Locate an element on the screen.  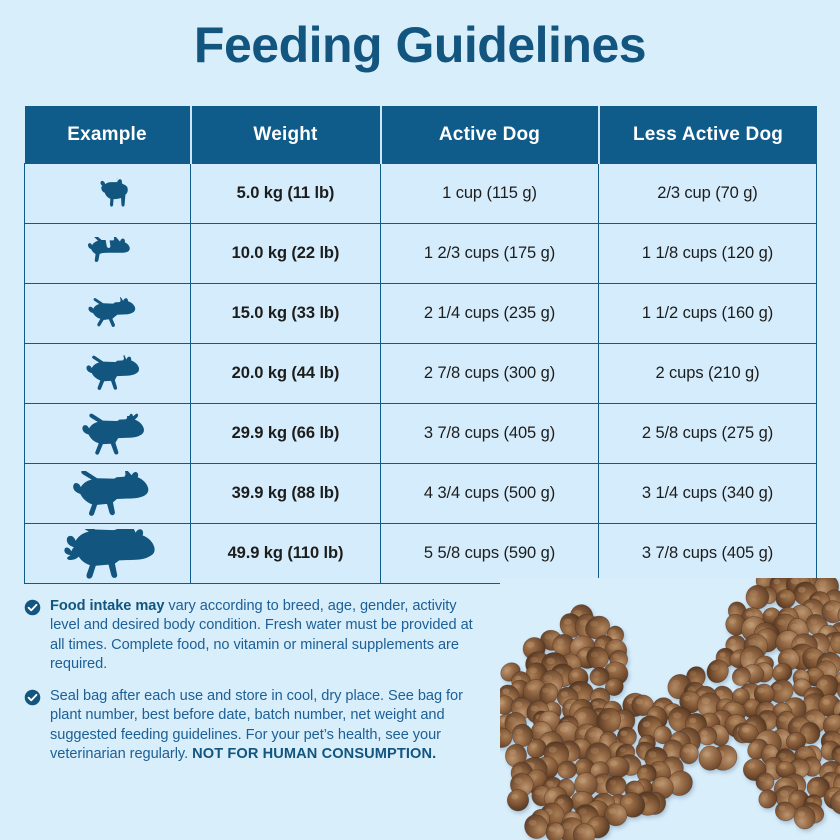
cell-weight: 15.0 kg (33 lb) is located at coordinates (285, 313).